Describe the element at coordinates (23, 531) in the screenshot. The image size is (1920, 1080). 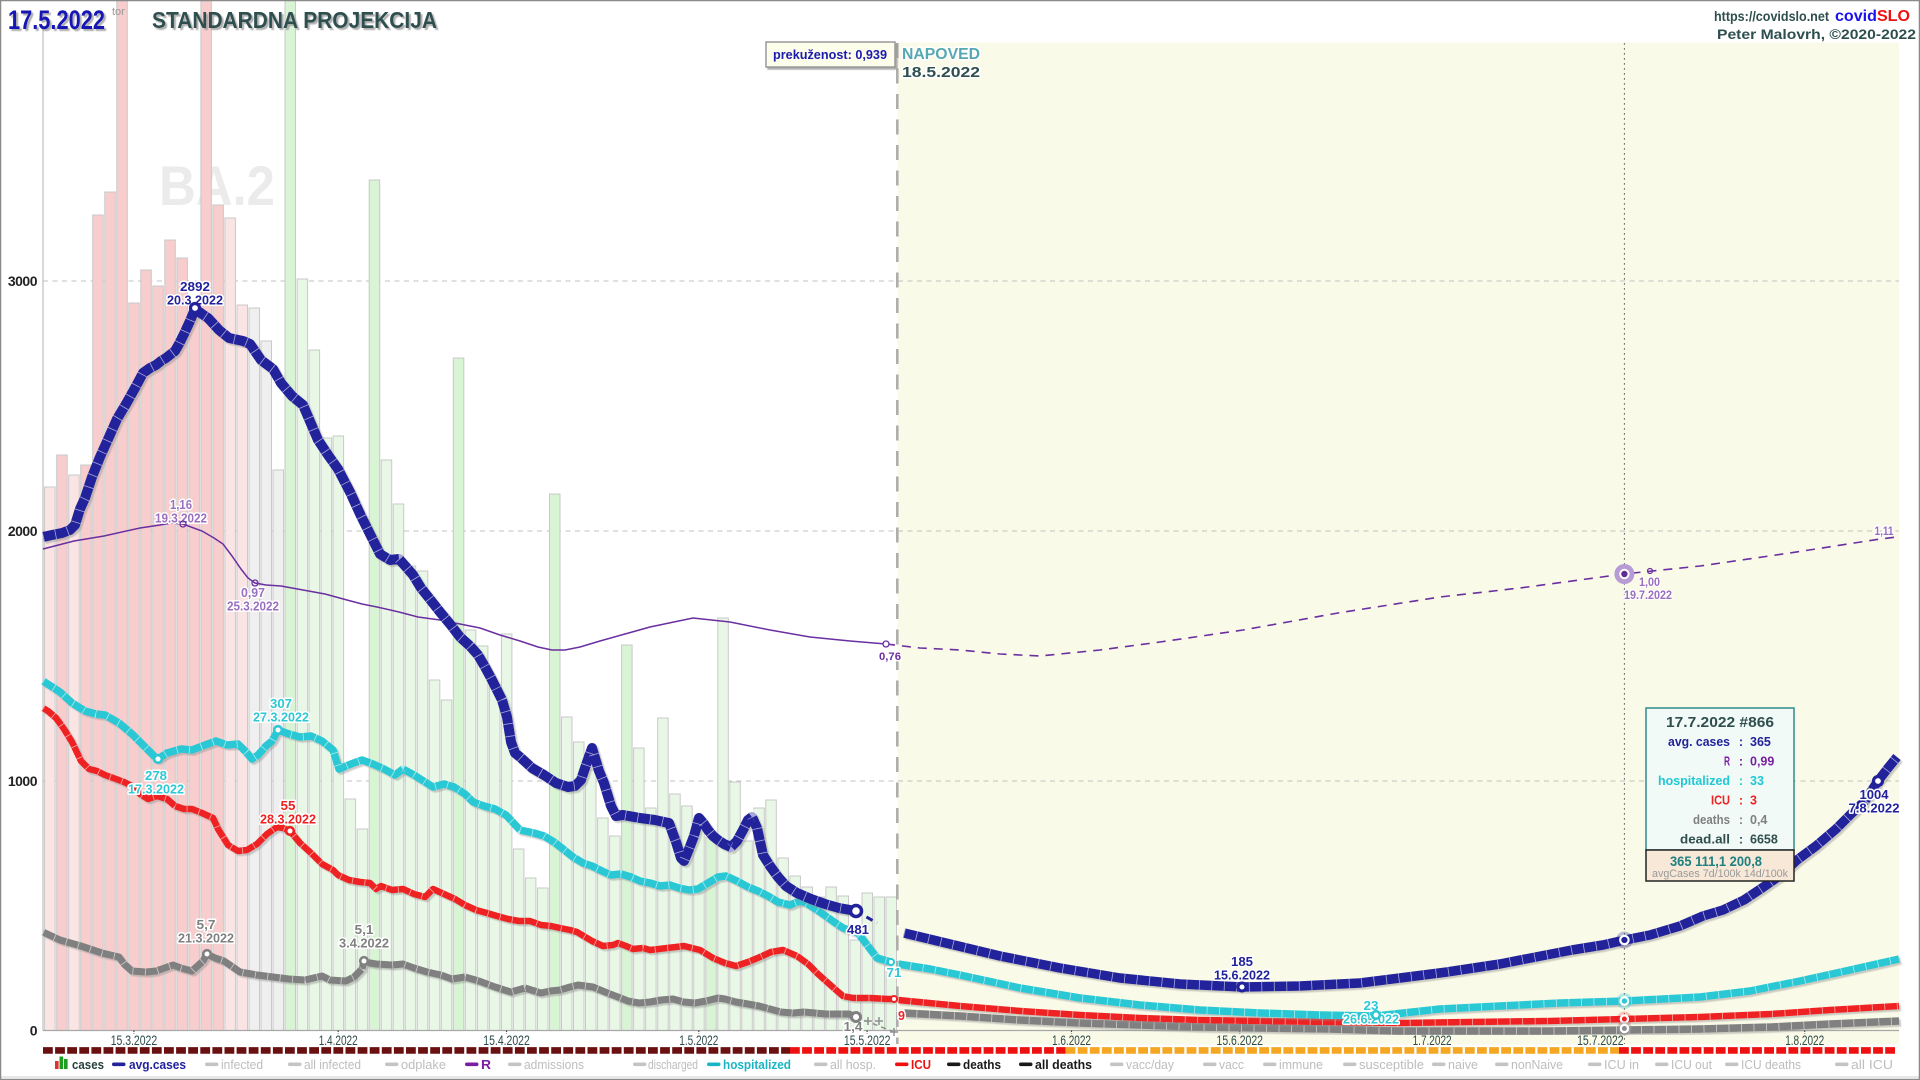
I see `svg-text: 2000` at that location.